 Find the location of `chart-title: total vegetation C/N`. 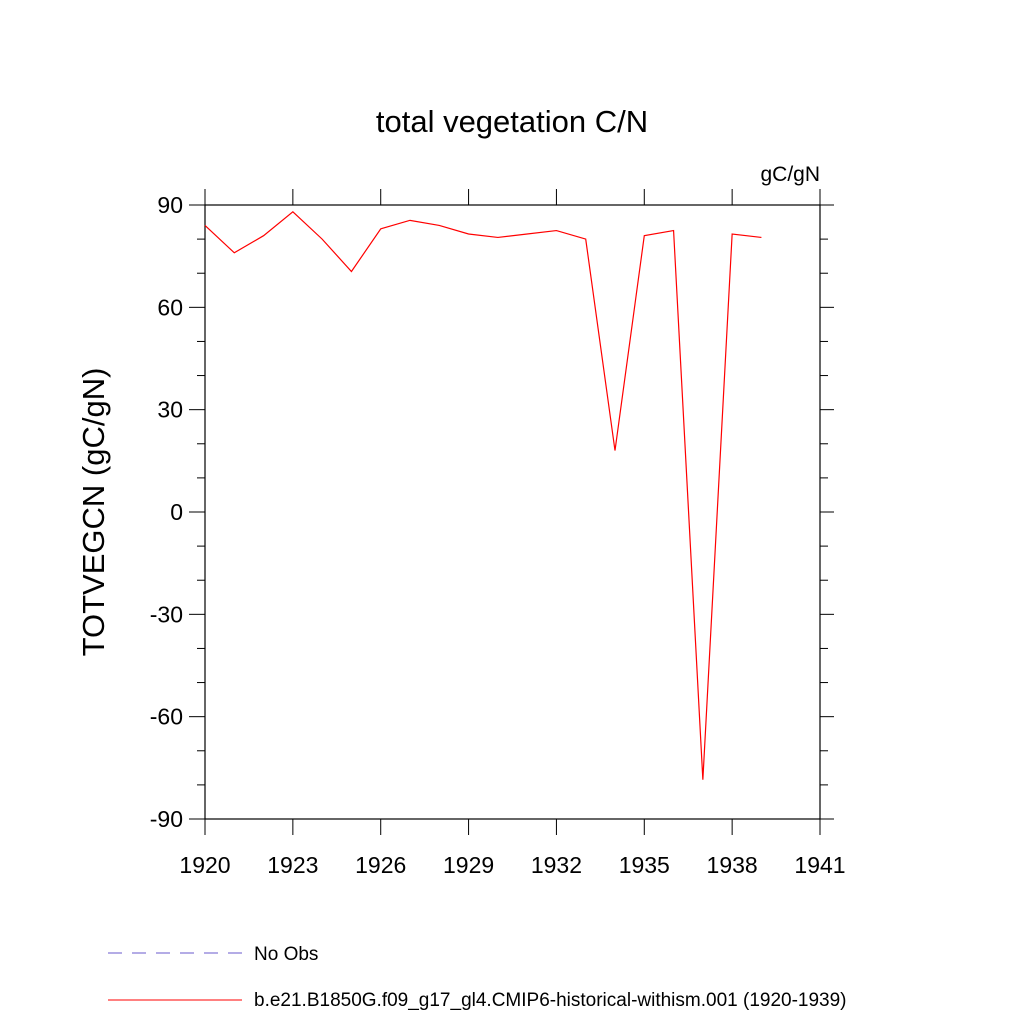

chart-title: total vegetation C/N is located at coordinates (512, 121).